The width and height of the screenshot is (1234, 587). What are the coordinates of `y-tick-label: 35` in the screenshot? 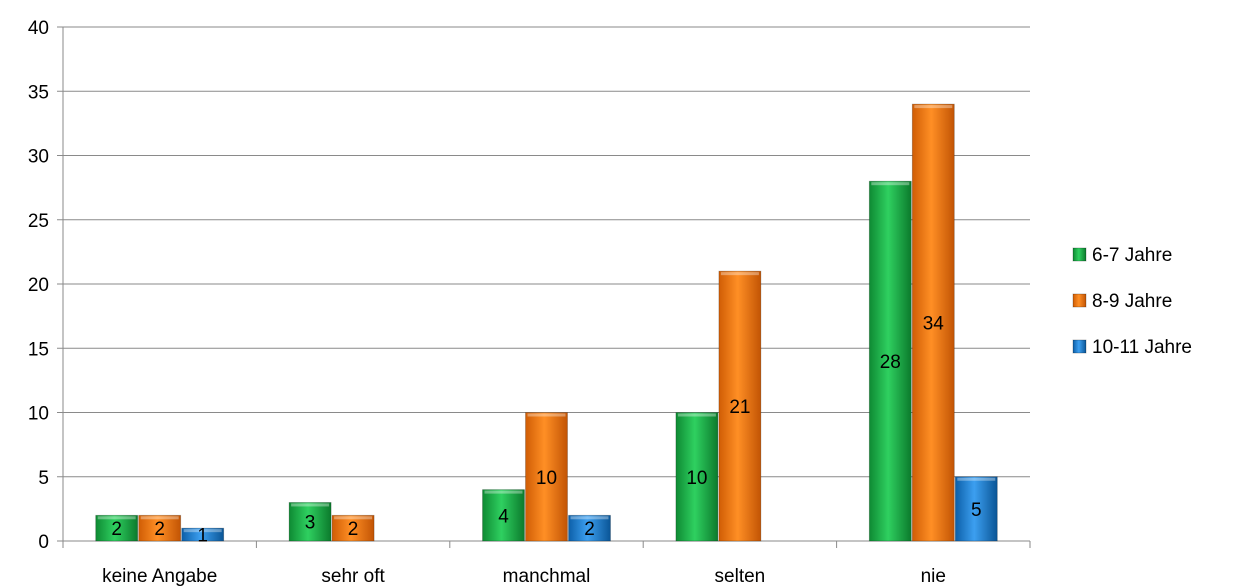 It's located at (38, 92).